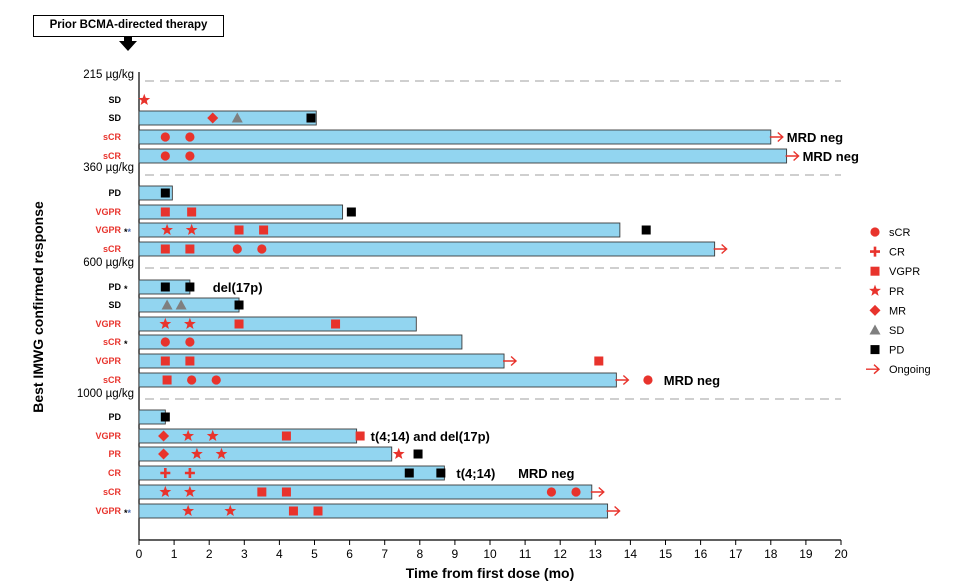 The height and width of the screenshot is (582, 975). What do you see at coordinates (596, 554) in the screenshot?
I see `x-tick-label: 13` at bounding box center [596, 554].